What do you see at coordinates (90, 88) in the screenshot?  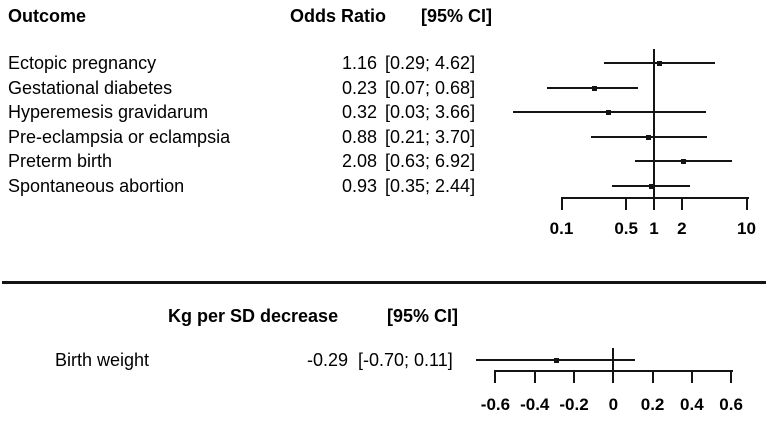 I see `row-label: Gestational diabetes` at bounding box center [90, 88].